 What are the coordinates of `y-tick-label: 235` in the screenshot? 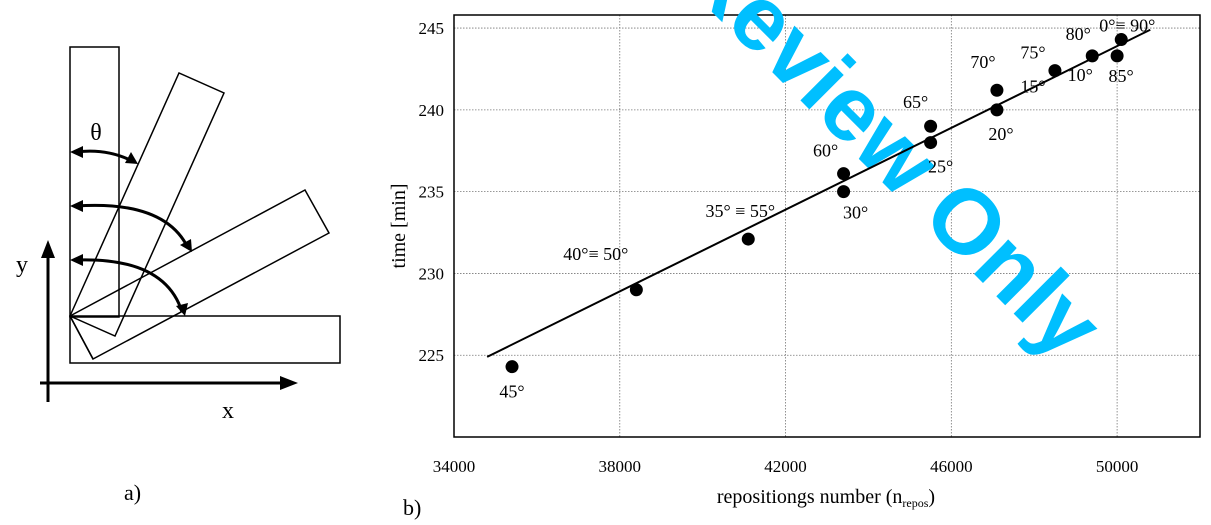 It's located at (432, 192).